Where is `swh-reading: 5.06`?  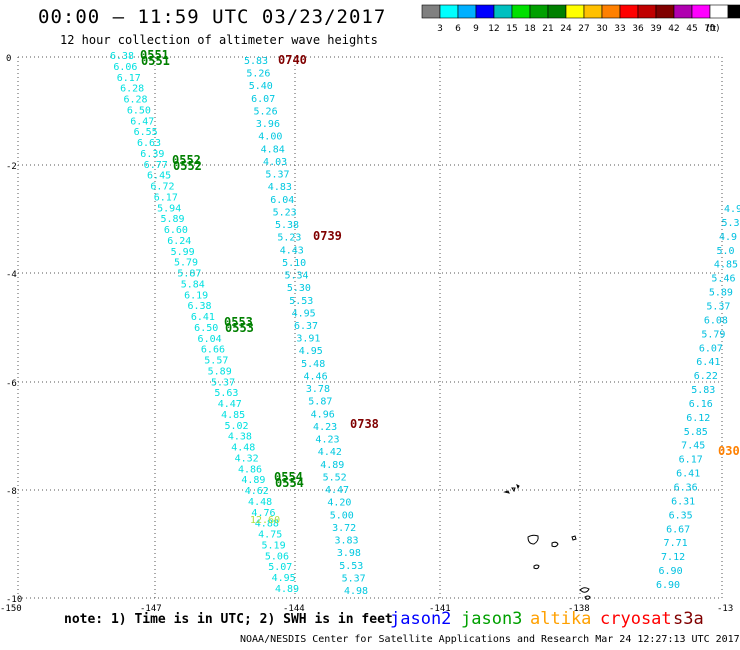 swh-reading: 5.06 is located at coordinates (277, 556).